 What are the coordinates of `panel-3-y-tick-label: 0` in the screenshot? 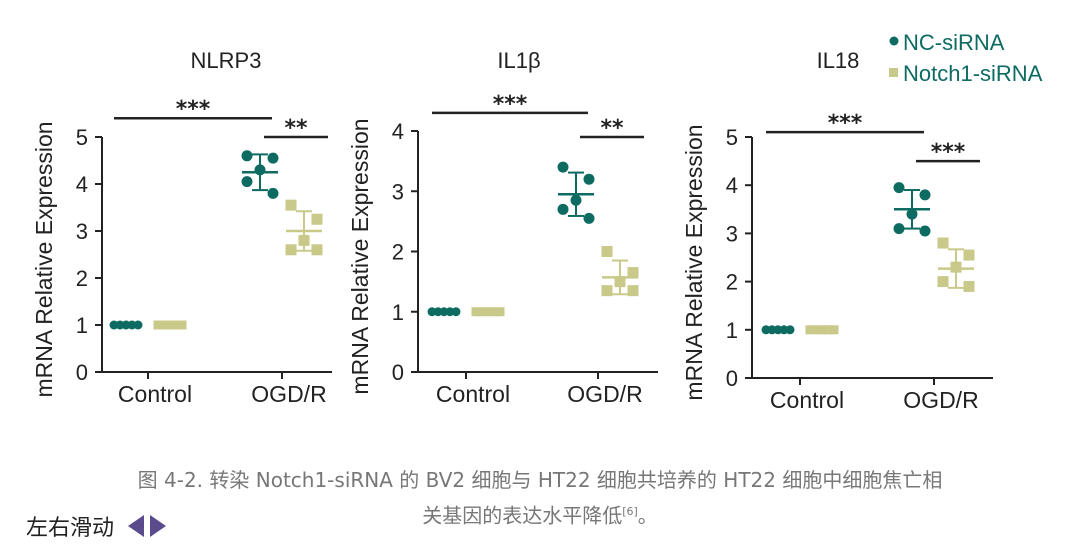 It's located at (732, 378).